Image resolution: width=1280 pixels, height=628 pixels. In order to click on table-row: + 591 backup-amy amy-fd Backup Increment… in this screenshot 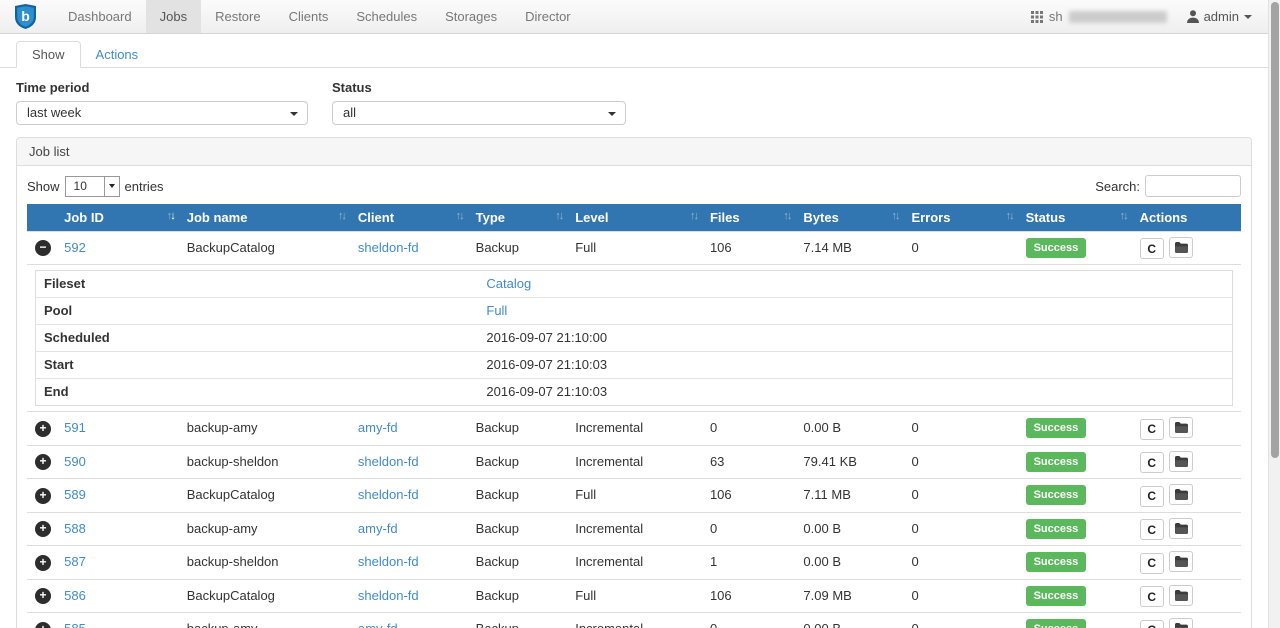, I will do `click(634, 428)`.